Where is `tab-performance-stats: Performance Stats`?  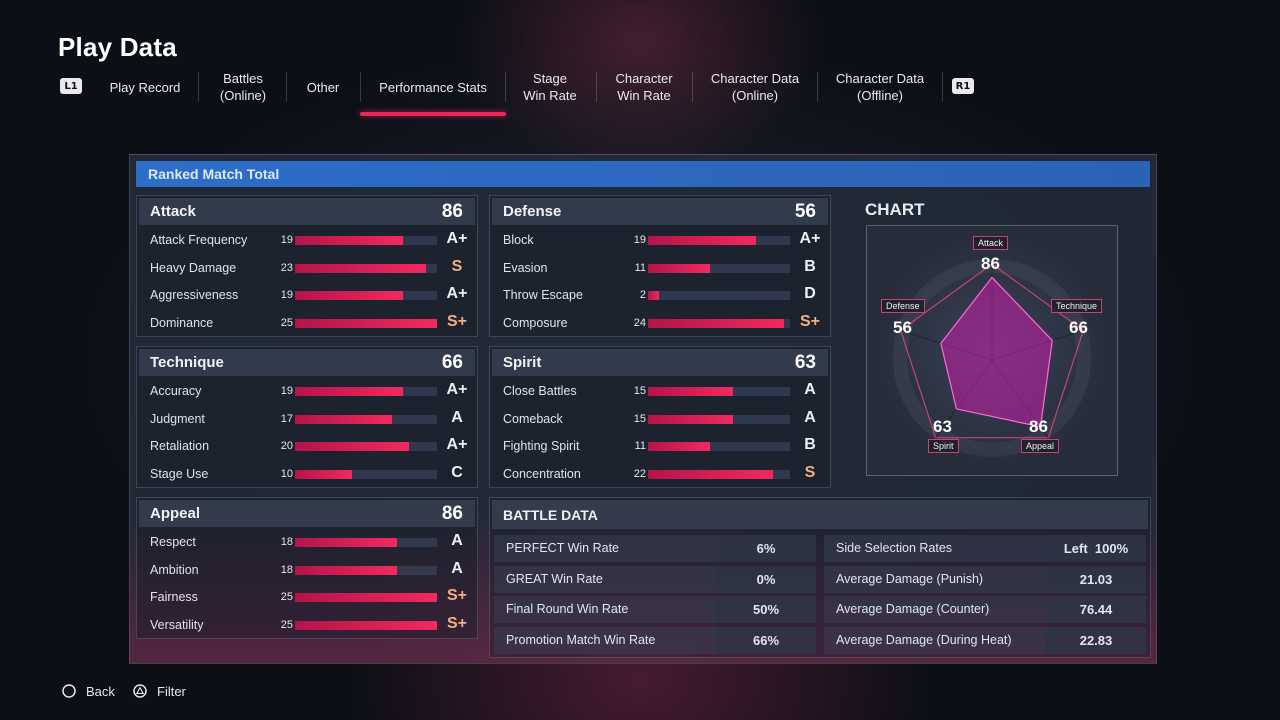
tab-performance-stats: Performance Stats is located at coordinates (433, 92).